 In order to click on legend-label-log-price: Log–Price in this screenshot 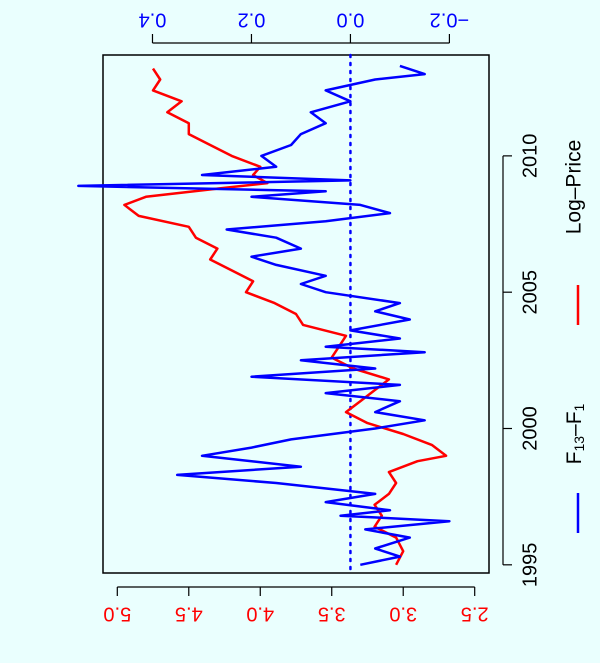, I will do `click(574, 187)`.